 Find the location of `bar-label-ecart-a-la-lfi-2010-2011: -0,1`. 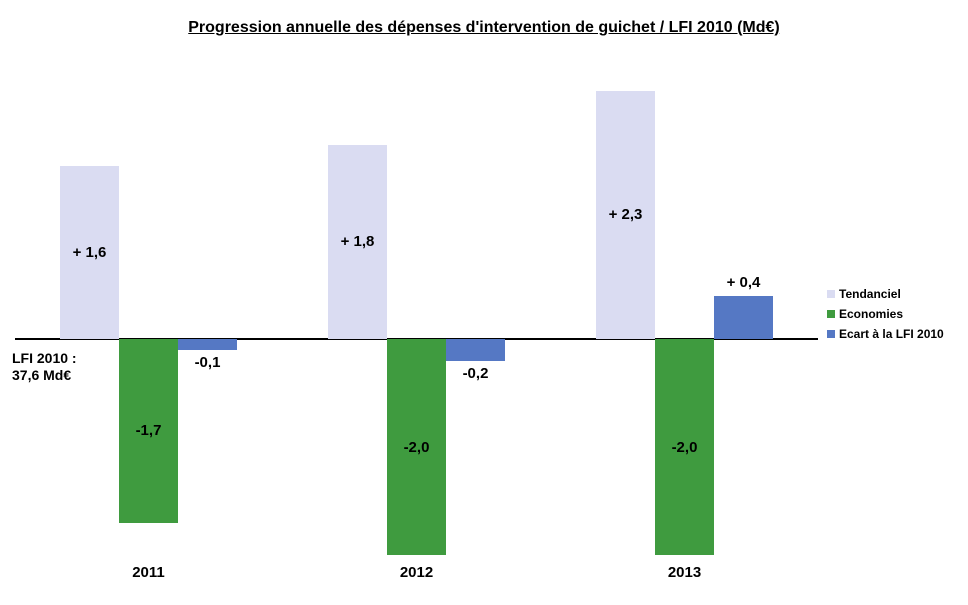

bar-label-ecart-a-la-lfi-2010-2011: -0,1 is located at coordinates (207, 362).